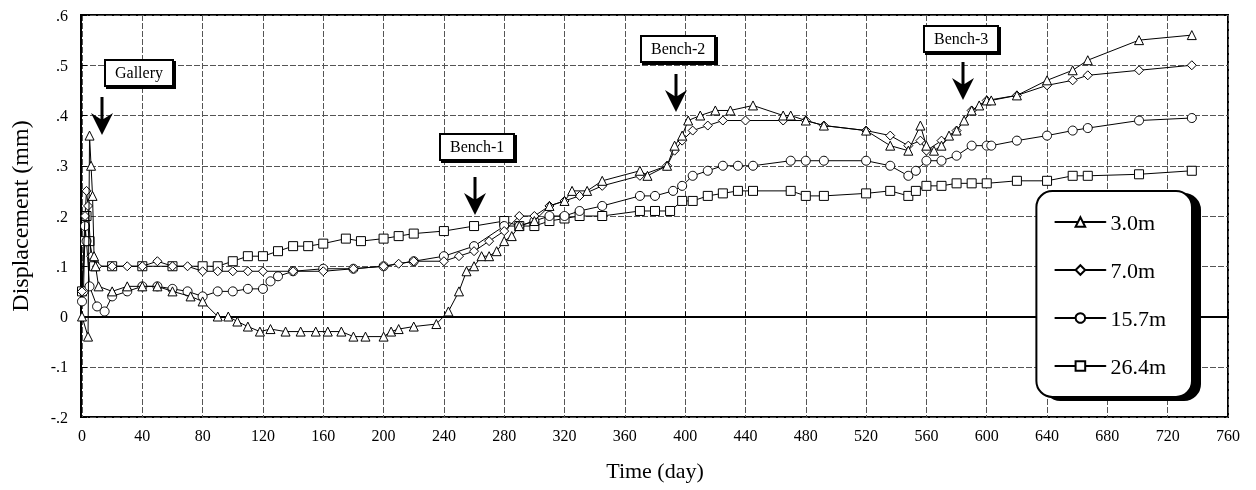 The height and width of the screenshot is (490, 1256). Describe the element at coordinates (805, 435) in the screenshot. I see `x-tick-label: 480` at that location.